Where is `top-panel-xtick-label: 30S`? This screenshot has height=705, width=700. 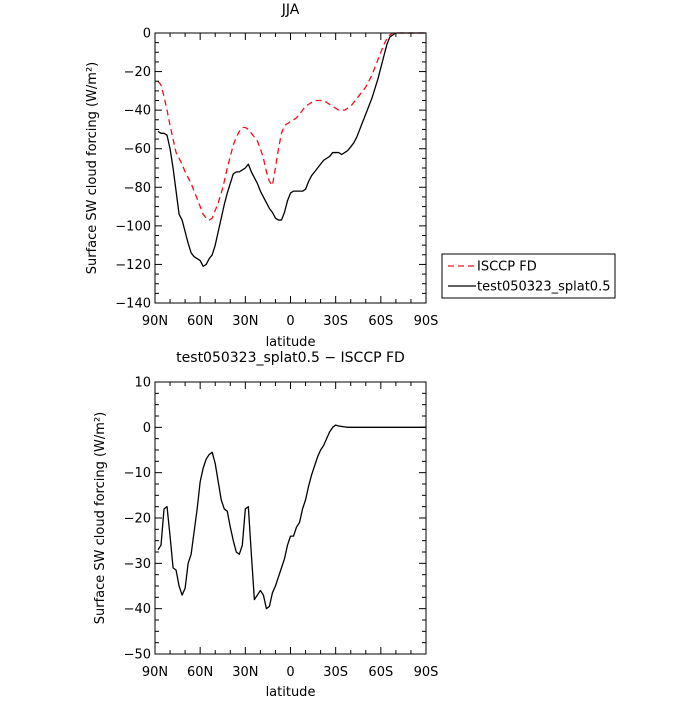 top-panel-xtick-label: 30S is located at coordinates (335, 321).